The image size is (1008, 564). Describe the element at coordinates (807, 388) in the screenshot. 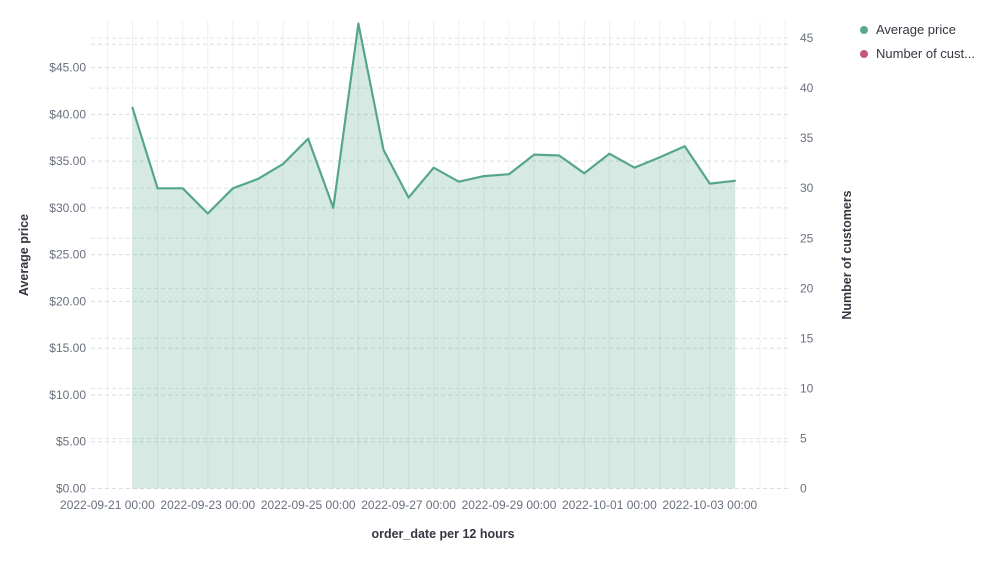

I see `right-axis-tick-label: 10` at that location.